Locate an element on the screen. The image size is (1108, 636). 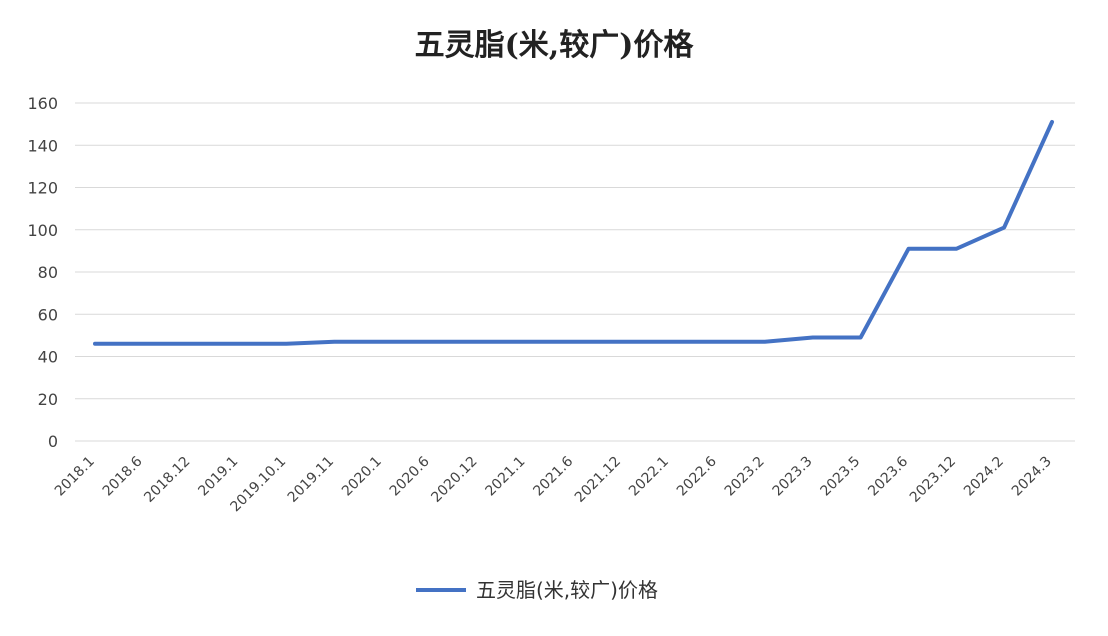
legend: 五灵脂(米,较广)价格 is located at coordinates (537, 590).